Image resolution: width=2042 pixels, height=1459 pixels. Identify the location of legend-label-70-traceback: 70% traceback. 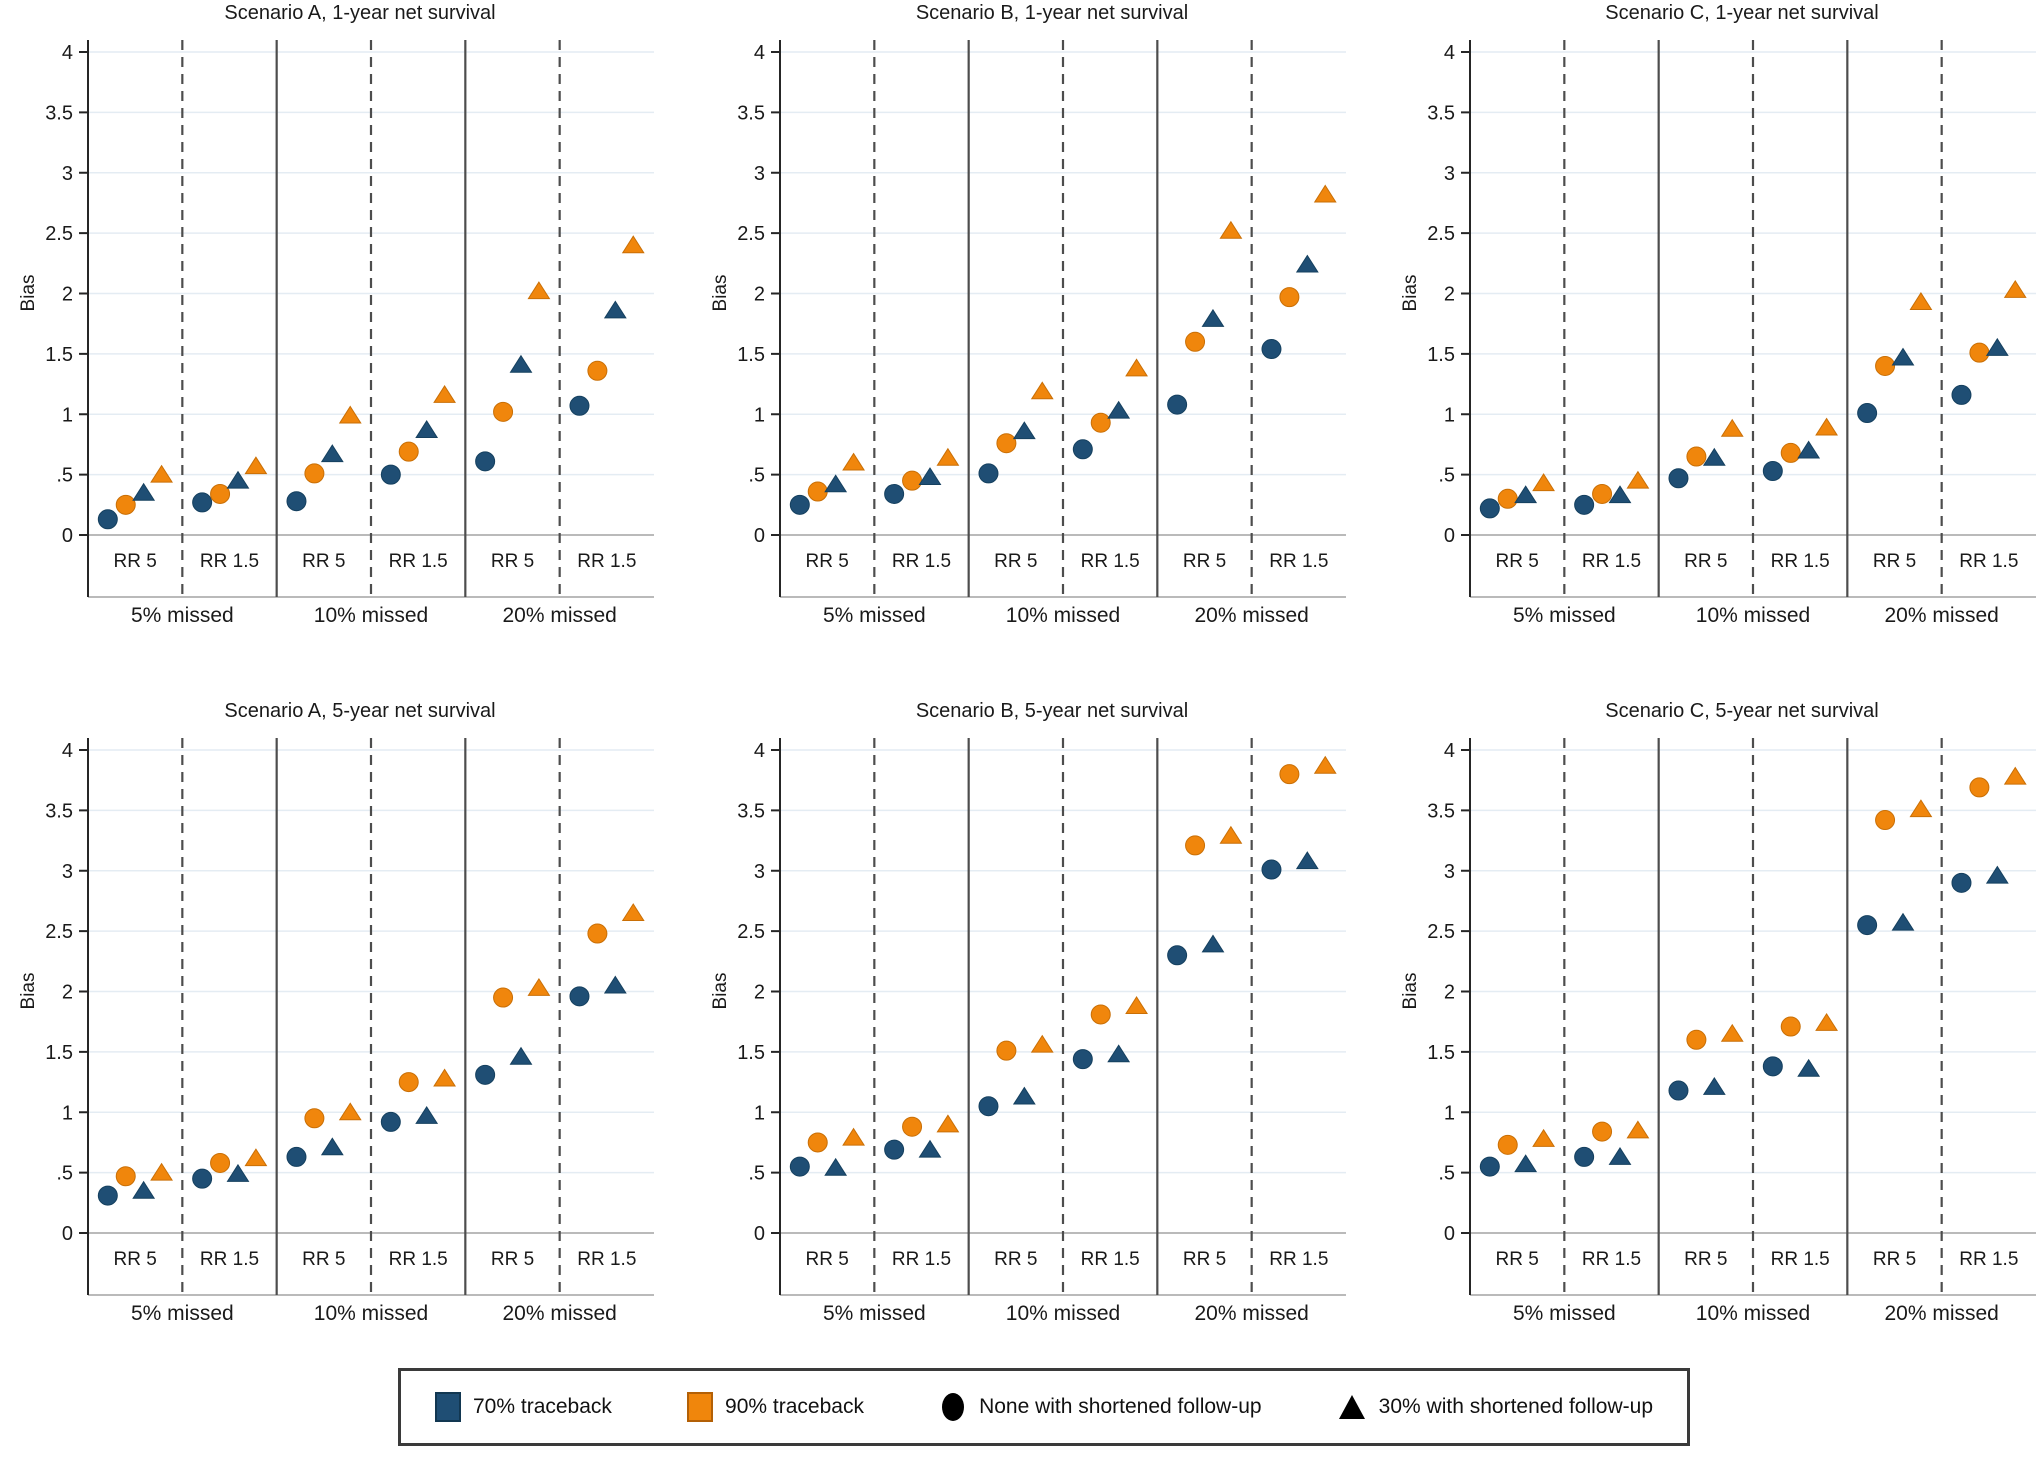
(542, 1406).